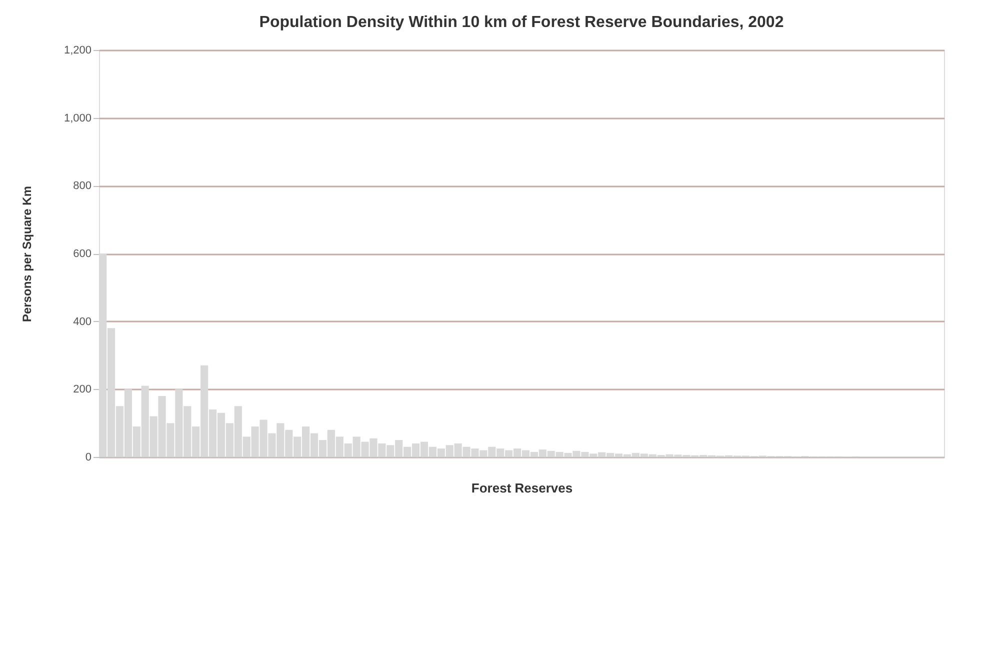 The image size is (994, 655). Describe the element at coordinates (82, 390) in the screenshot. I see `y-tick-label: 200` at that location.